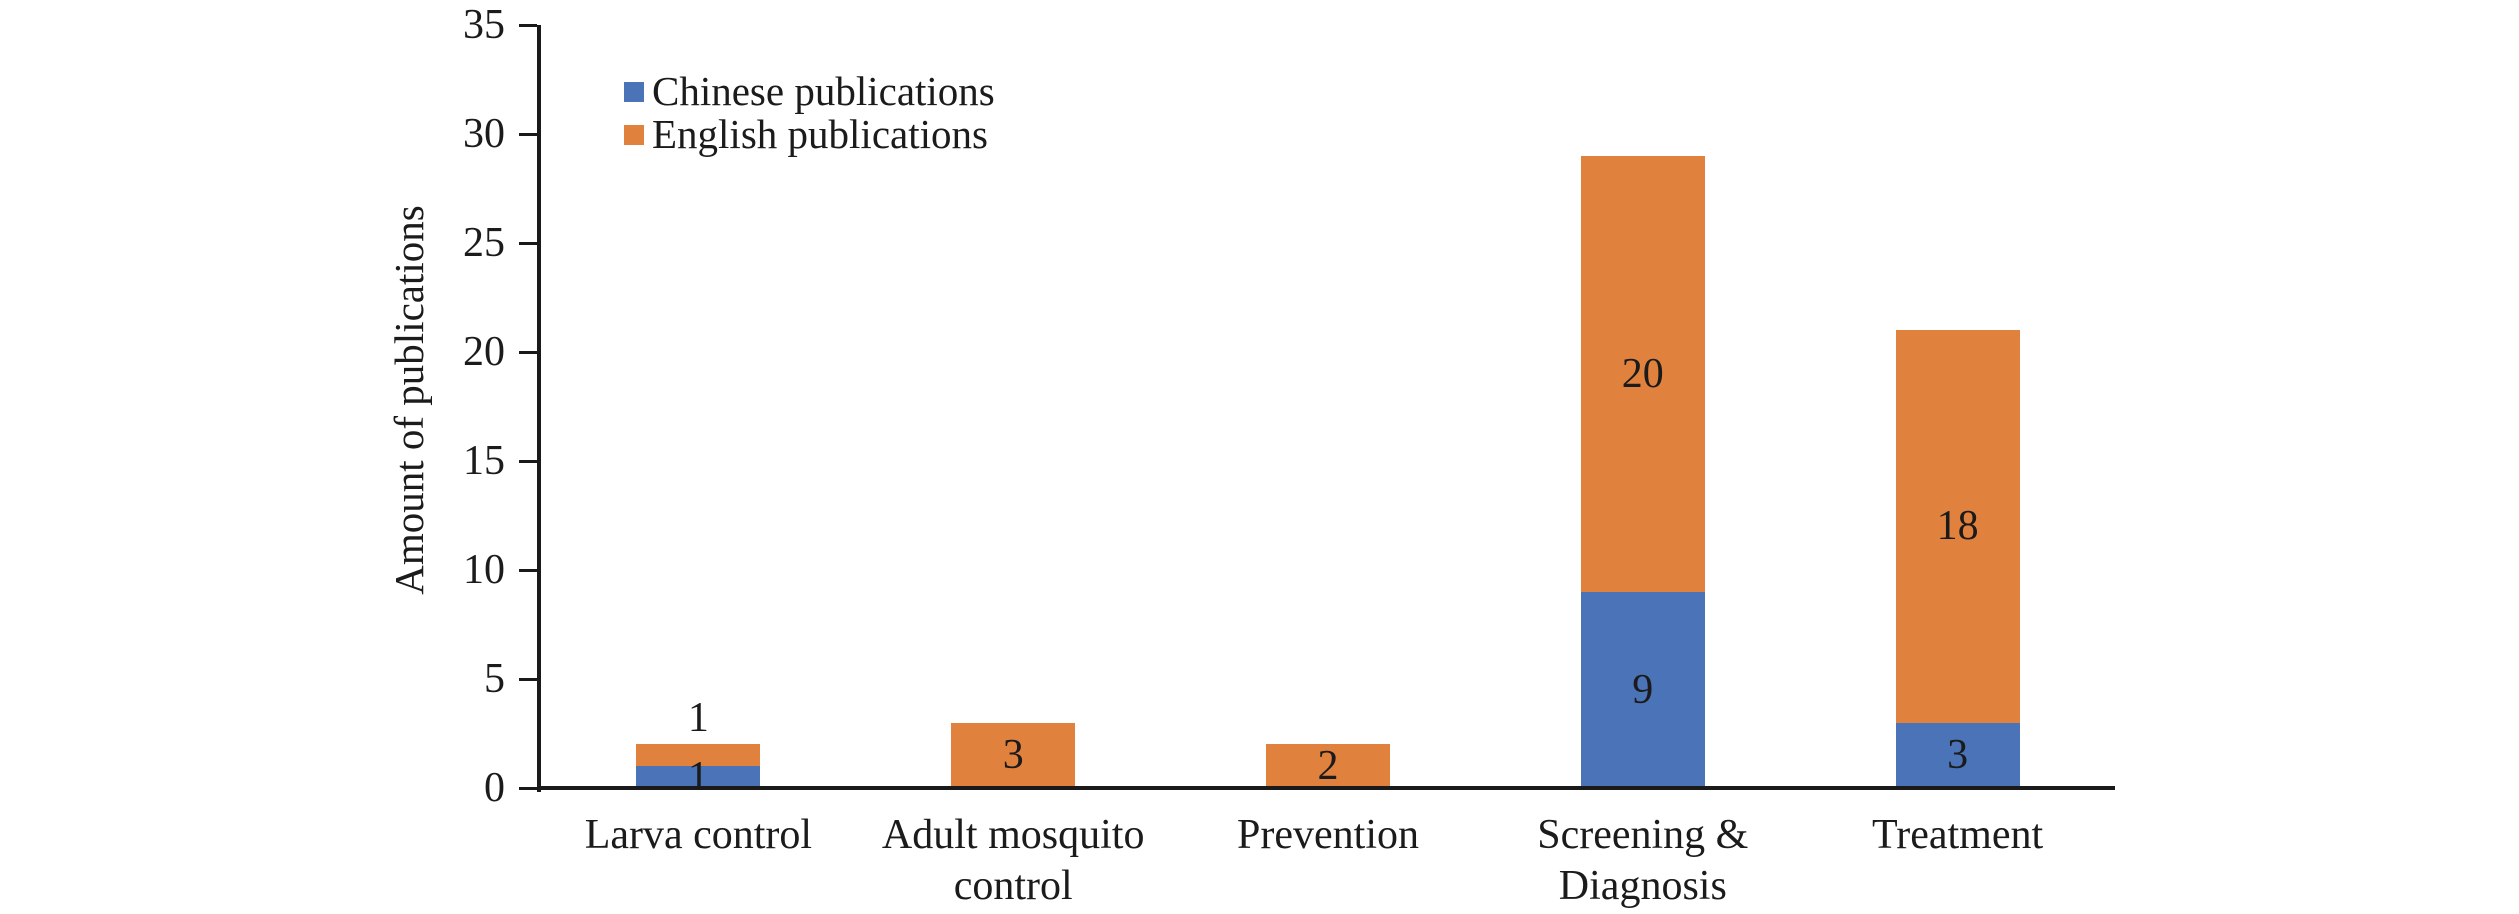 This screenshot has height=914, width=2519. What do you see at coordinates (698, 835) in the screenshot?
I see `x-category-label-larva-control: Larva control` at bounding box center [698, 835].